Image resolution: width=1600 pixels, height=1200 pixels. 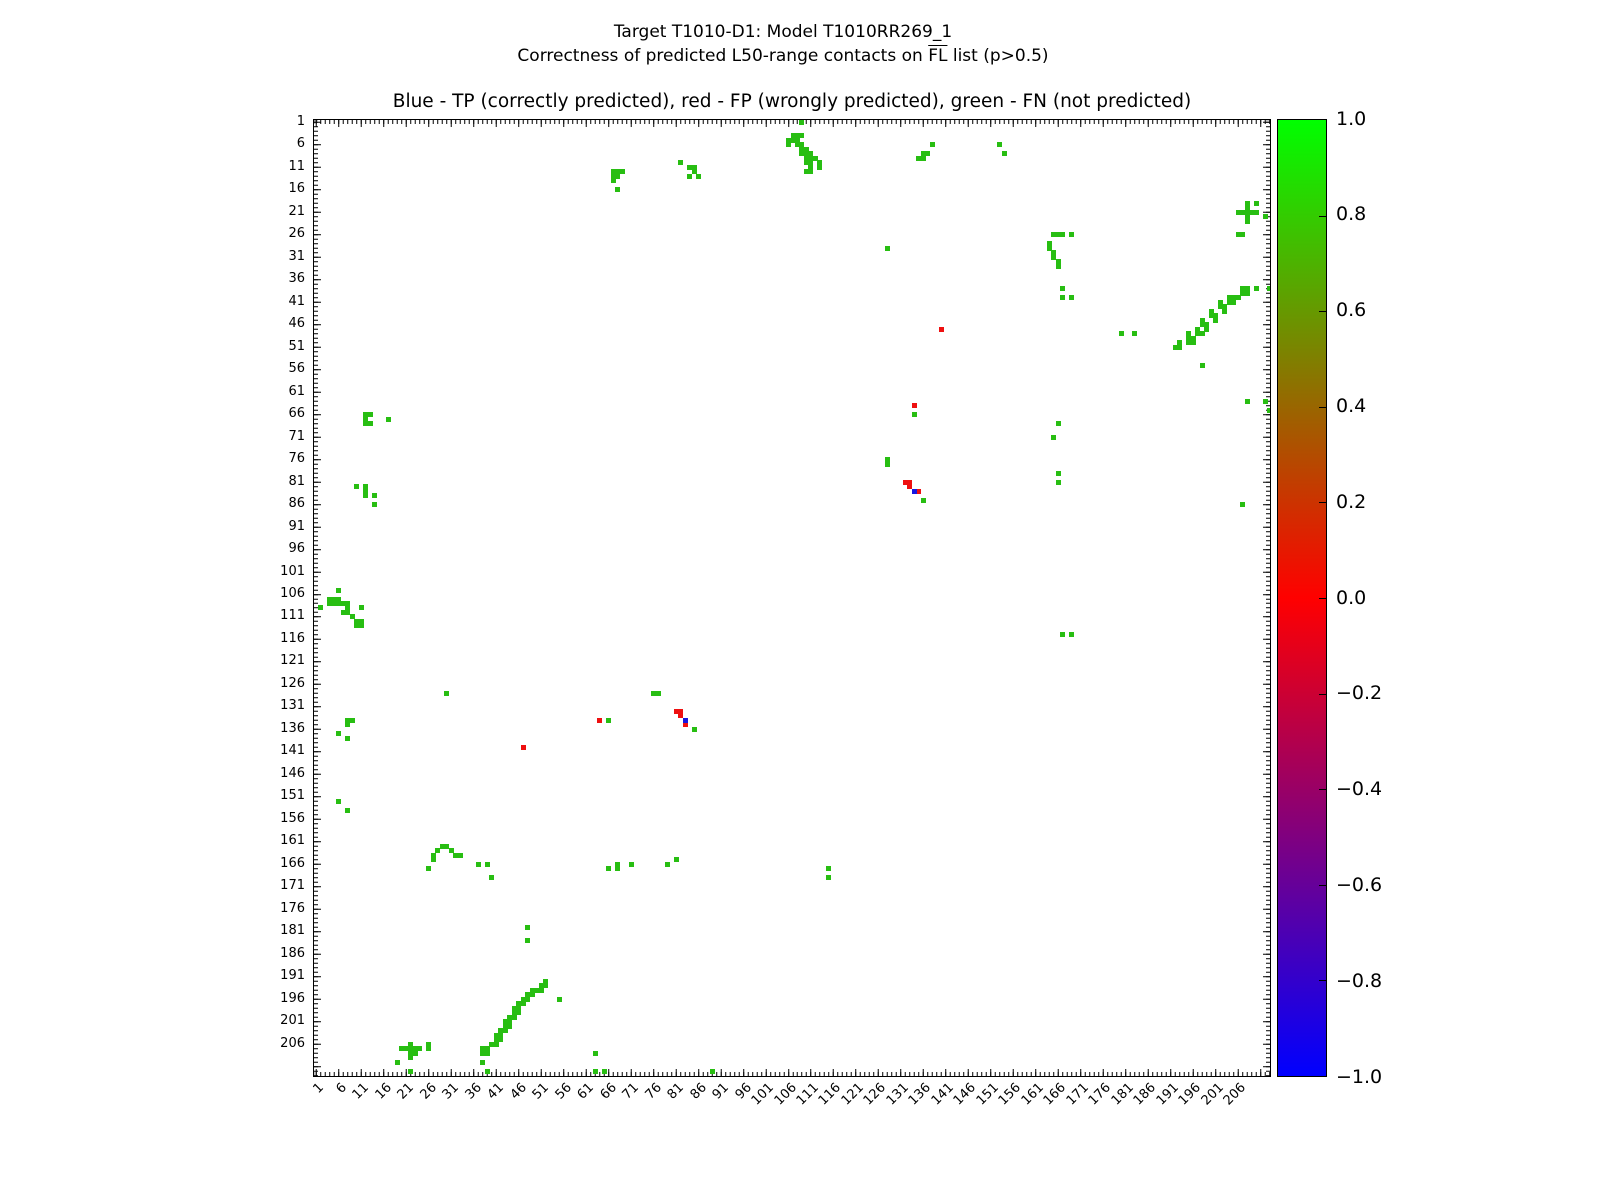 What do you see at coordinates (292, 908) in the screenshot?
I see `y-tick-label: 176` at bounding box center [292, 908].